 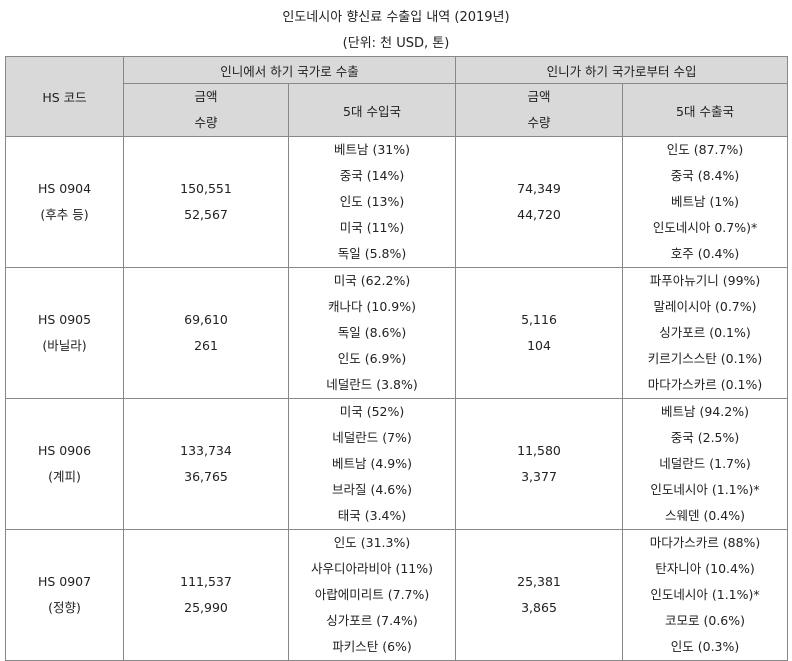 I want to click on export-amount: 69,610, so click(x=206, y=319).